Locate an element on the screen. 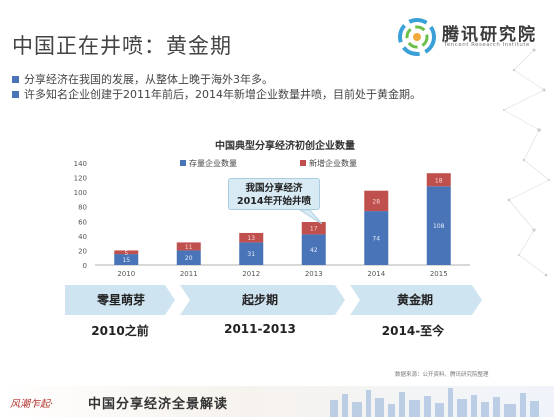 The image size is (554, 417). network-decoration is located at coordinates (526, 162).